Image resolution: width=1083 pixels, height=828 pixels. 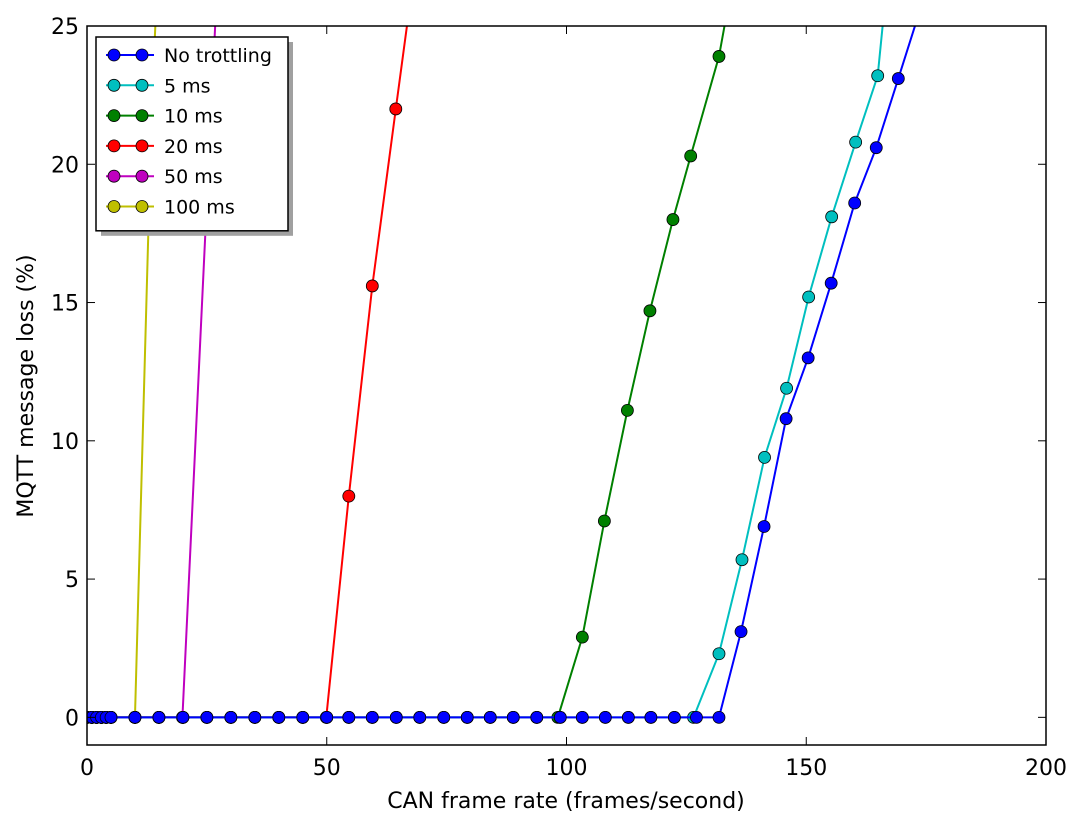 I want to click on x-tick-label: 150, so click(x=806, y=768).